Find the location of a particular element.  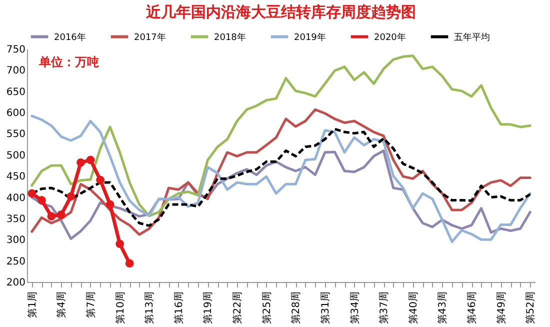

y-tick-label: 300 is located at coordinates (16, 240).